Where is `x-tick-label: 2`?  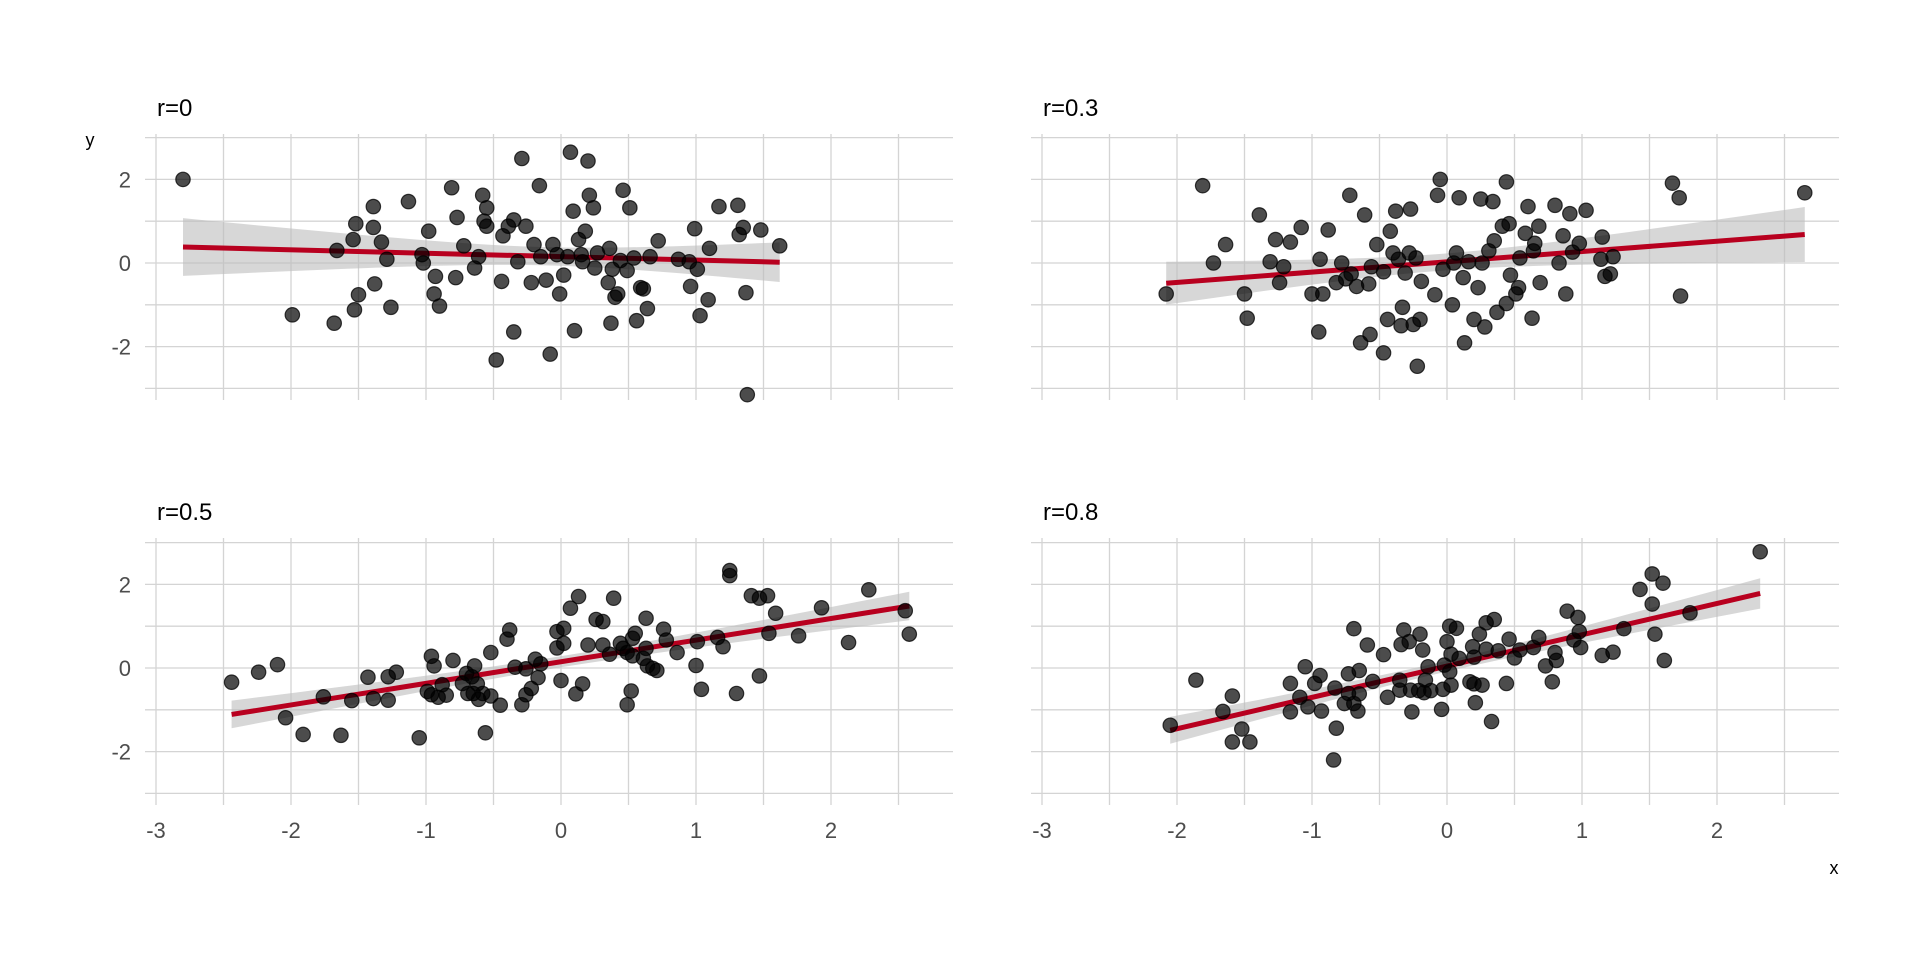 x-tick-label: 2 is located at coordinates (1717, 830).